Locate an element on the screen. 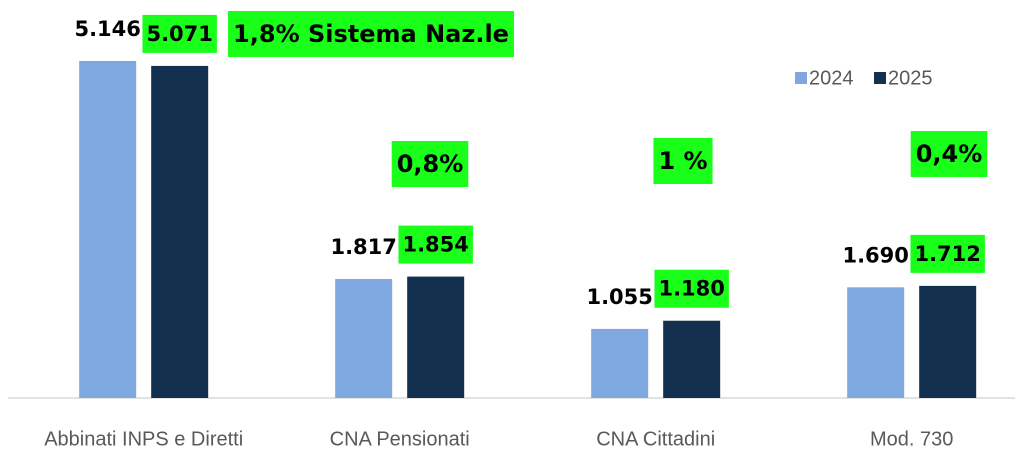 This screenshot has height=452, width=1022. annotation: 0,8% is located at coordinates (430, 164).